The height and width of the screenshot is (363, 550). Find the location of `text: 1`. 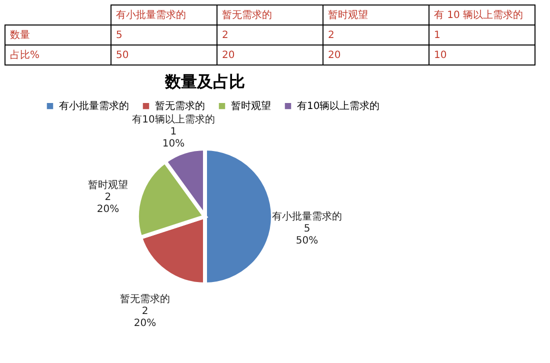

text: 1 is located at coordinates (437, 35).